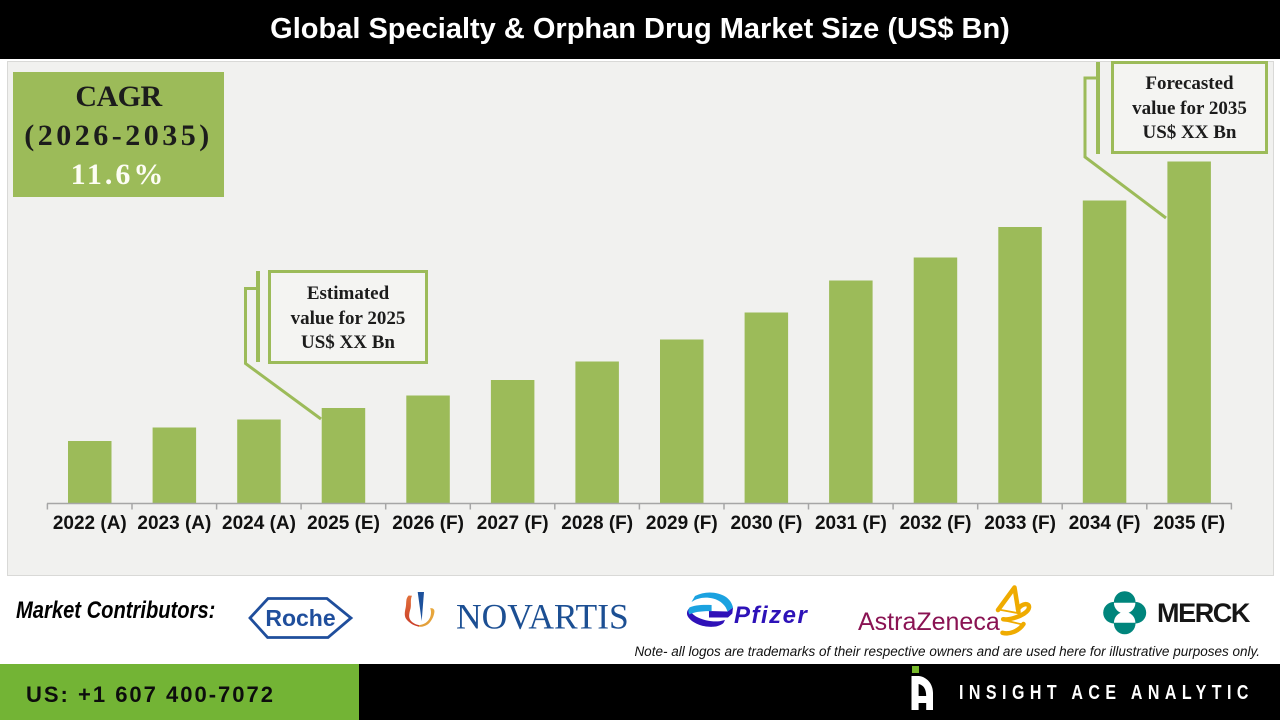 This screenshot has width=1280, height=725. I want to click on svg-text: Roche, so click(300, 618).